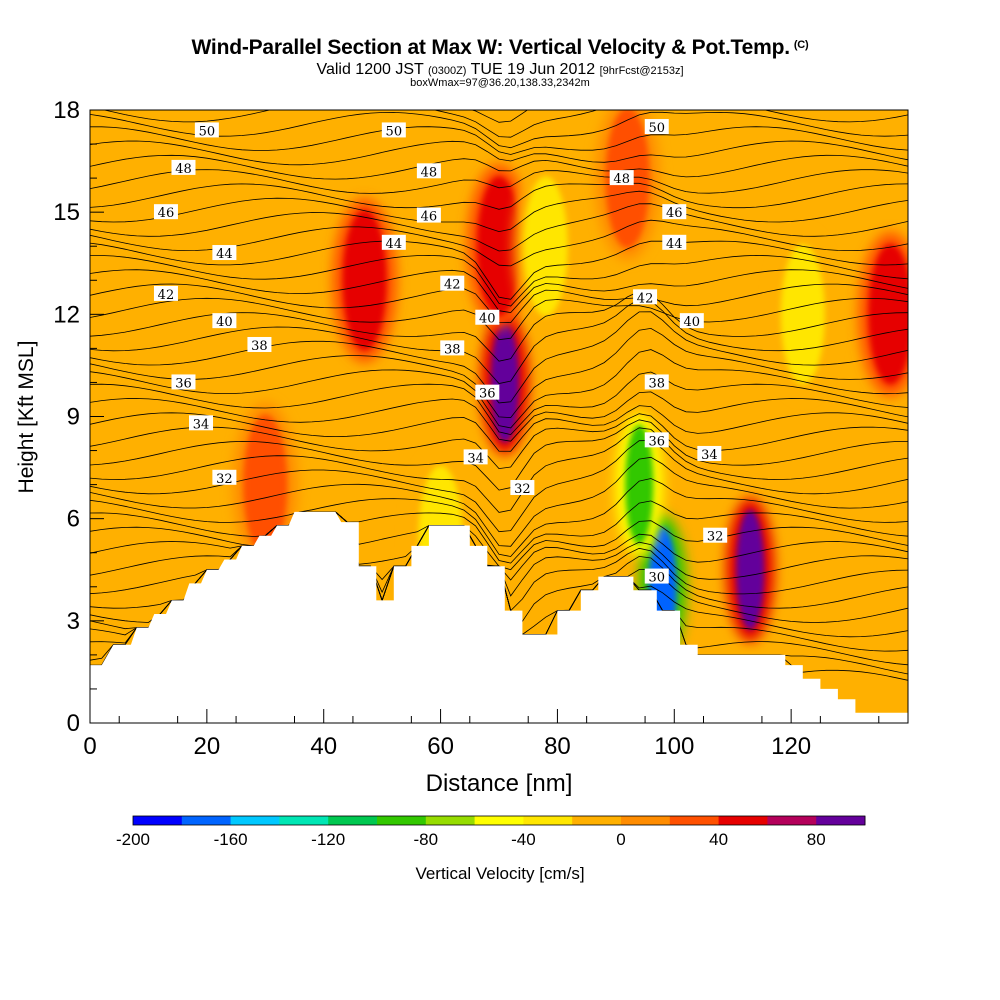  What do you see at coordinates (816, 839) in the screenshot?
I see `colorbar-tick-label: 80` at bounding box center [816, 839].